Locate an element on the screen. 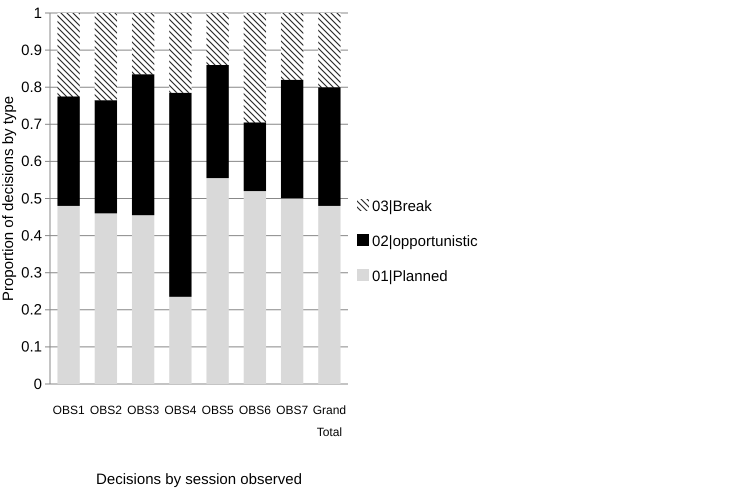  x-tick-label: OBS2 is located at coordinates (106, 410).